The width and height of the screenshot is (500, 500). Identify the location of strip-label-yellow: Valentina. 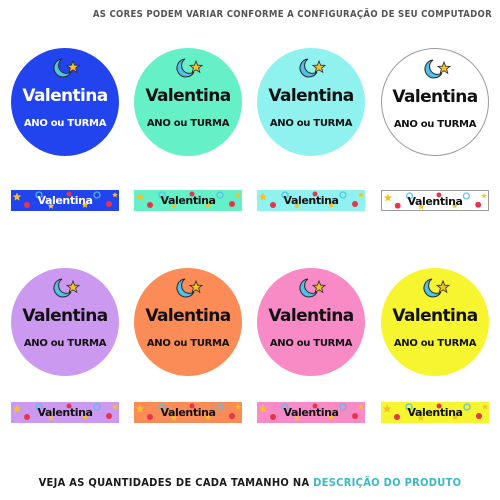
(435, 412).